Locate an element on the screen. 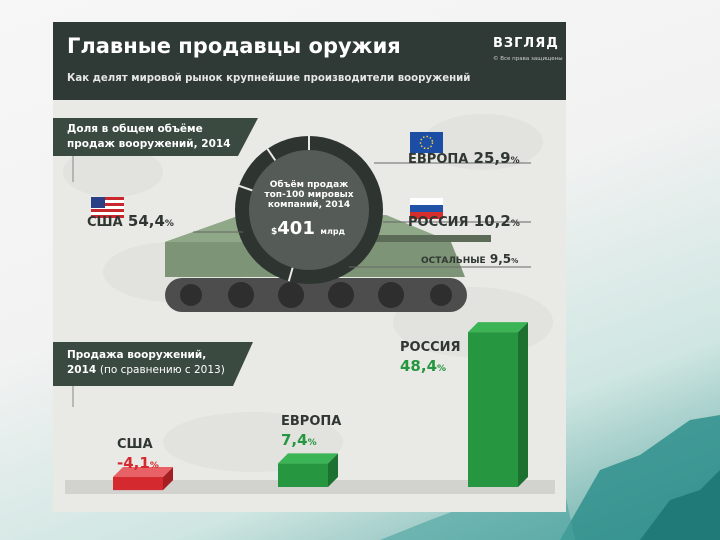  center-line2: топ-100 мировых is located at coordinates (309, 195).